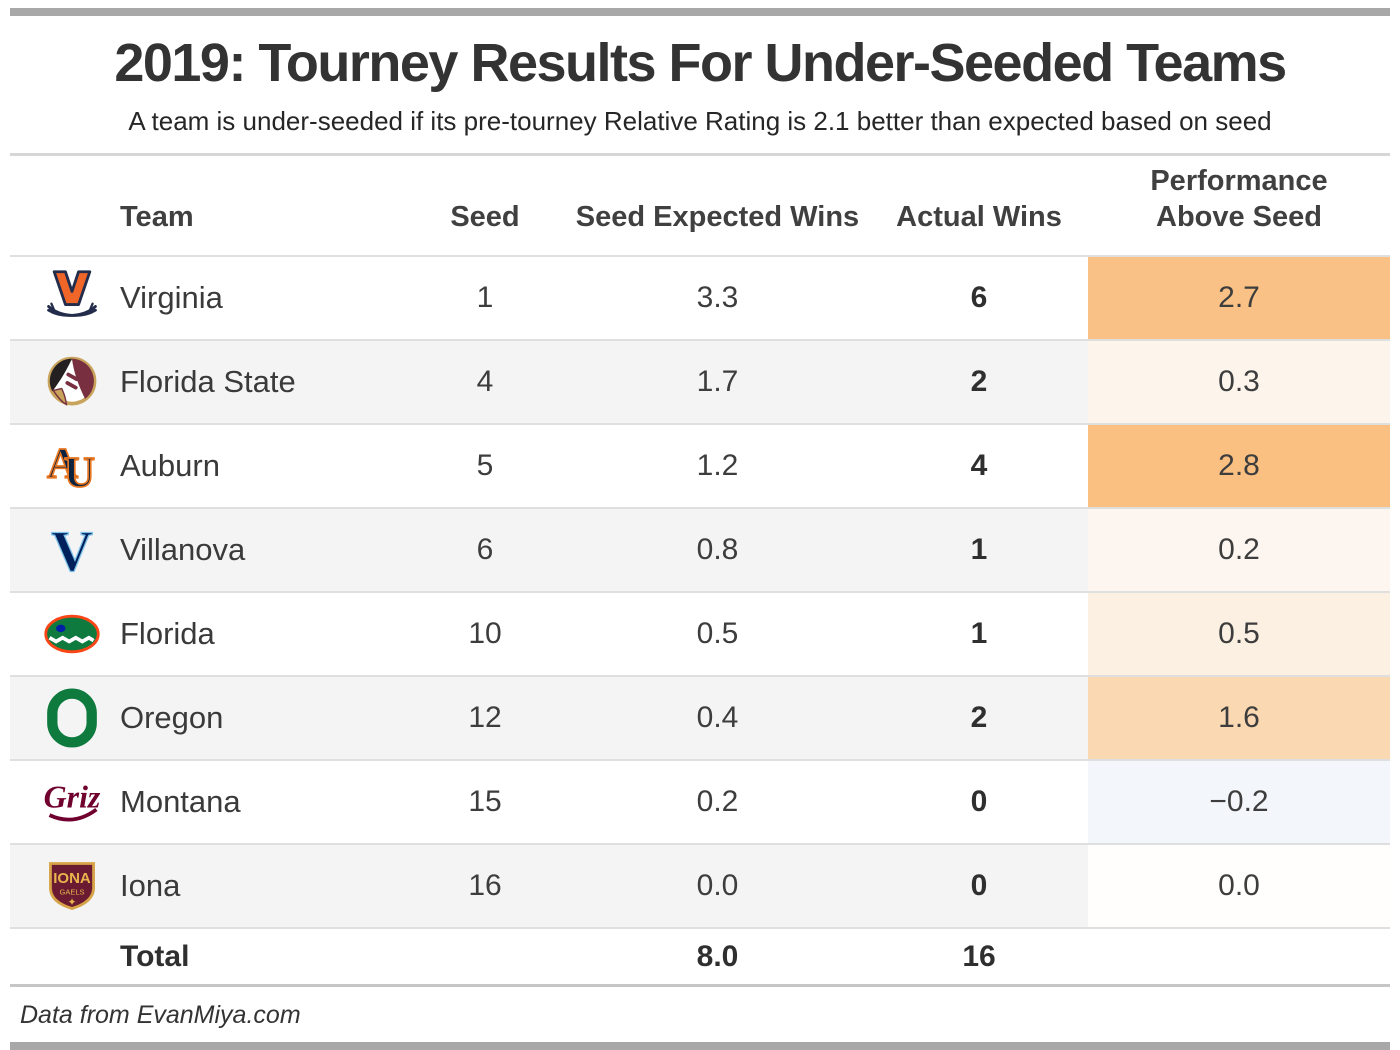 The height and width of the screenshot is (1050, 1400). What do you see at coordinates (717, 465) in the screenshot?
I see `expected-wins-cell: 1.2` at bounding box center [717, 465].